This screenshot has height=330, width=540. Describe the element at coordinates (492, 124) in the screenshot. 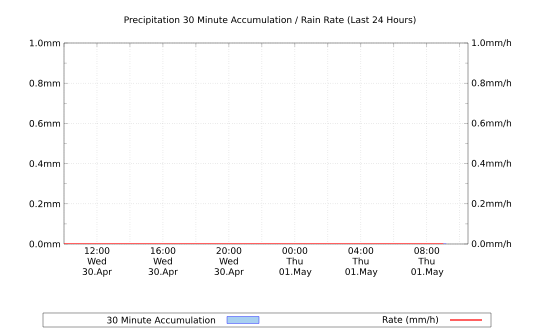

I see `y2-tick-label: 0.6mm/h` at that location.